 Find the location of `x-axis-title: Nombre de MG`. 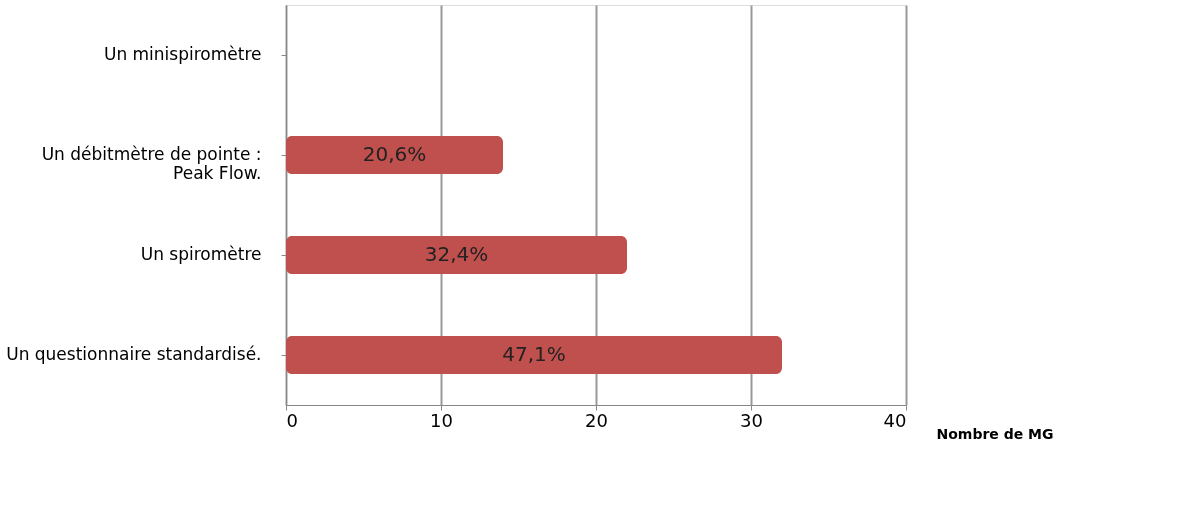

x-axis-title: Nombre de MG is located at coordinates (995, 433).